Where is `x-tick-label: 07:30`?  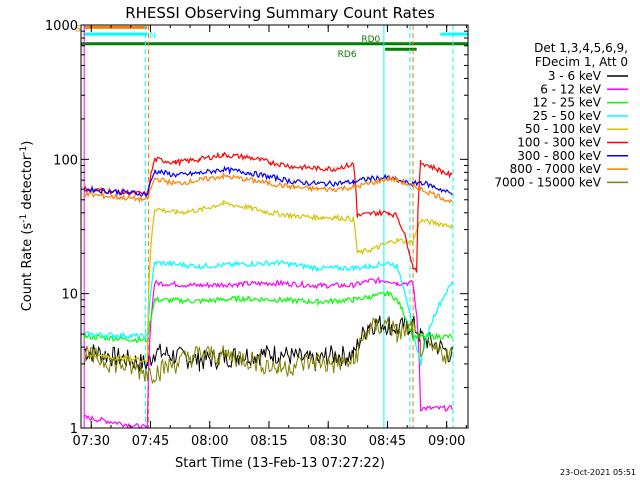 x-tick-label: 07:30 is located at coordinates (91, 441).